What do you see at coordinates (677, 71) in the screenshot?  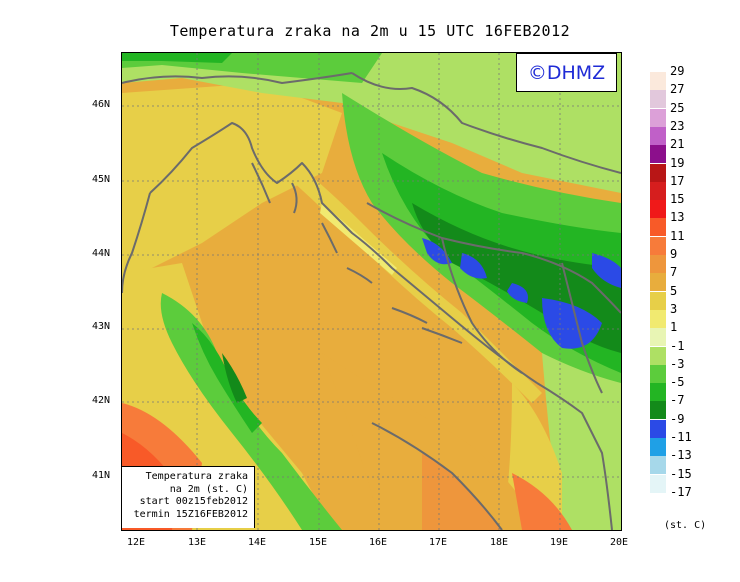 I see `legend-label: 29` at bounding box center [677, 71].